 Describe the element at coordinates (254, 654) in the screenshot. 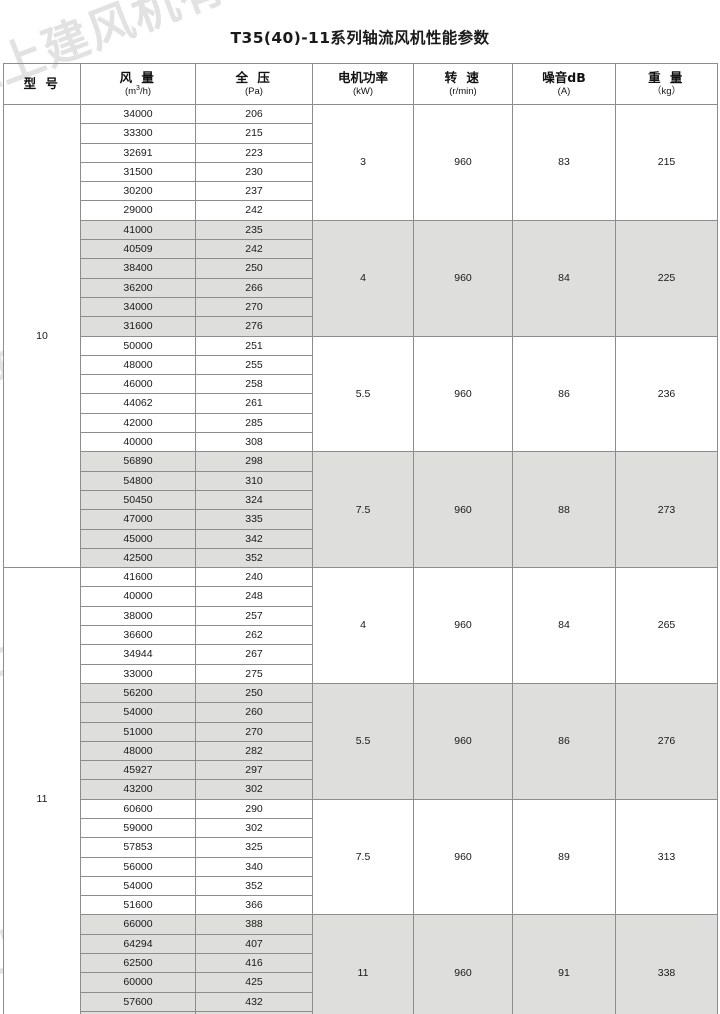

I see `cell-pressure: 267` at that location.